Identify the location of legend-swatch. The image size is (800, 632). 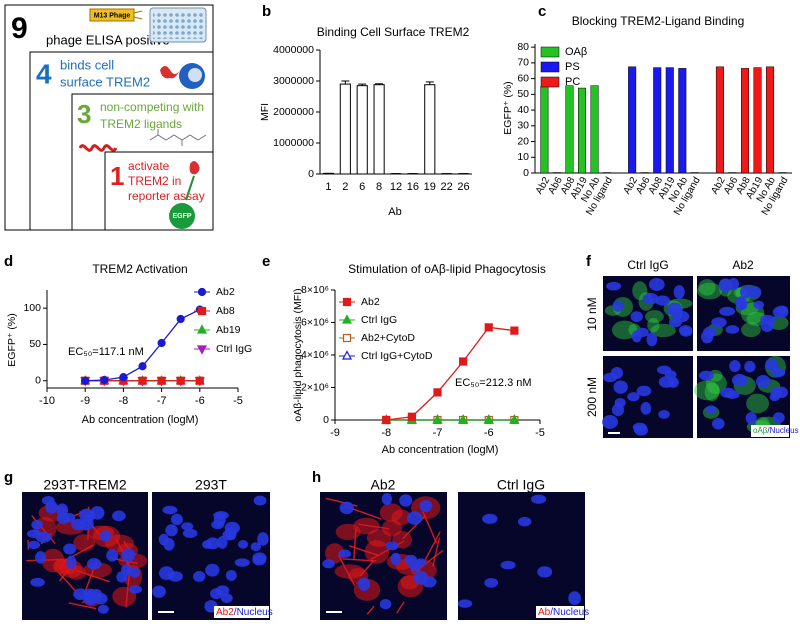
(550, 82).